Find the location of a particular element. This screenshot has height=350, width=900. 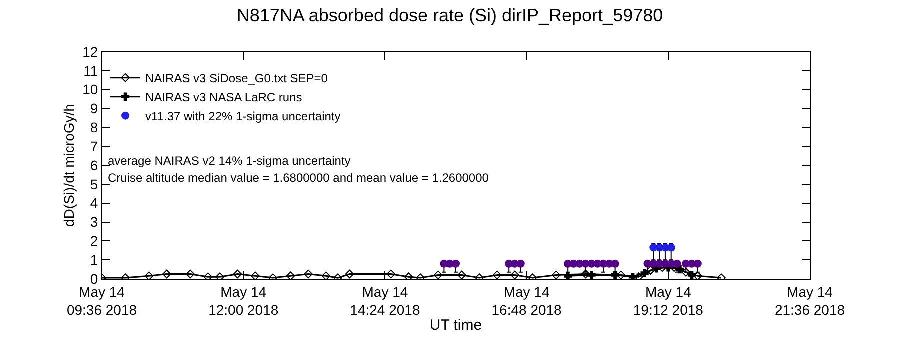

x-tick-label: May 14 16:48 2018 is located at coordinates (527, 301).